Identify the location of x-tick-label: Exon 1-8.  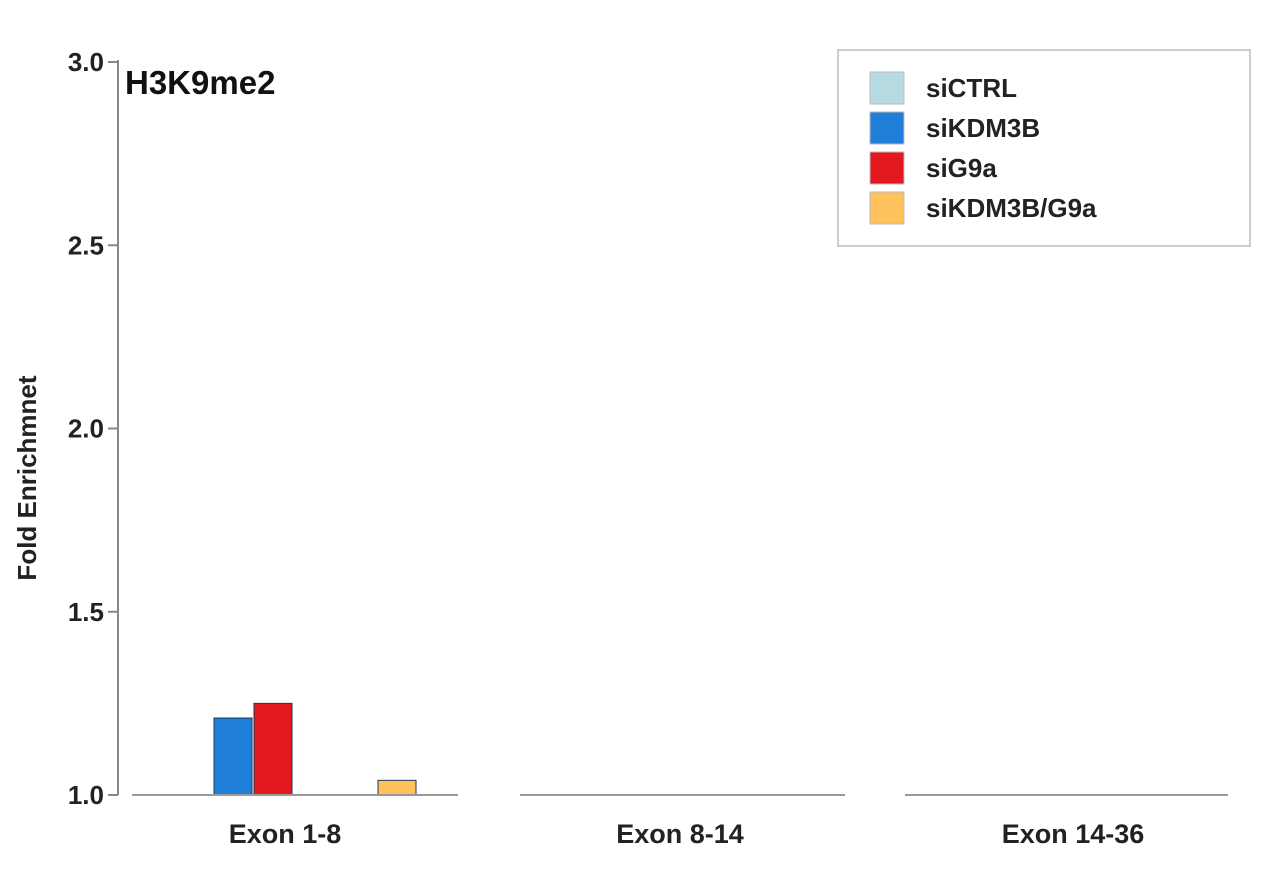
(285, 834).